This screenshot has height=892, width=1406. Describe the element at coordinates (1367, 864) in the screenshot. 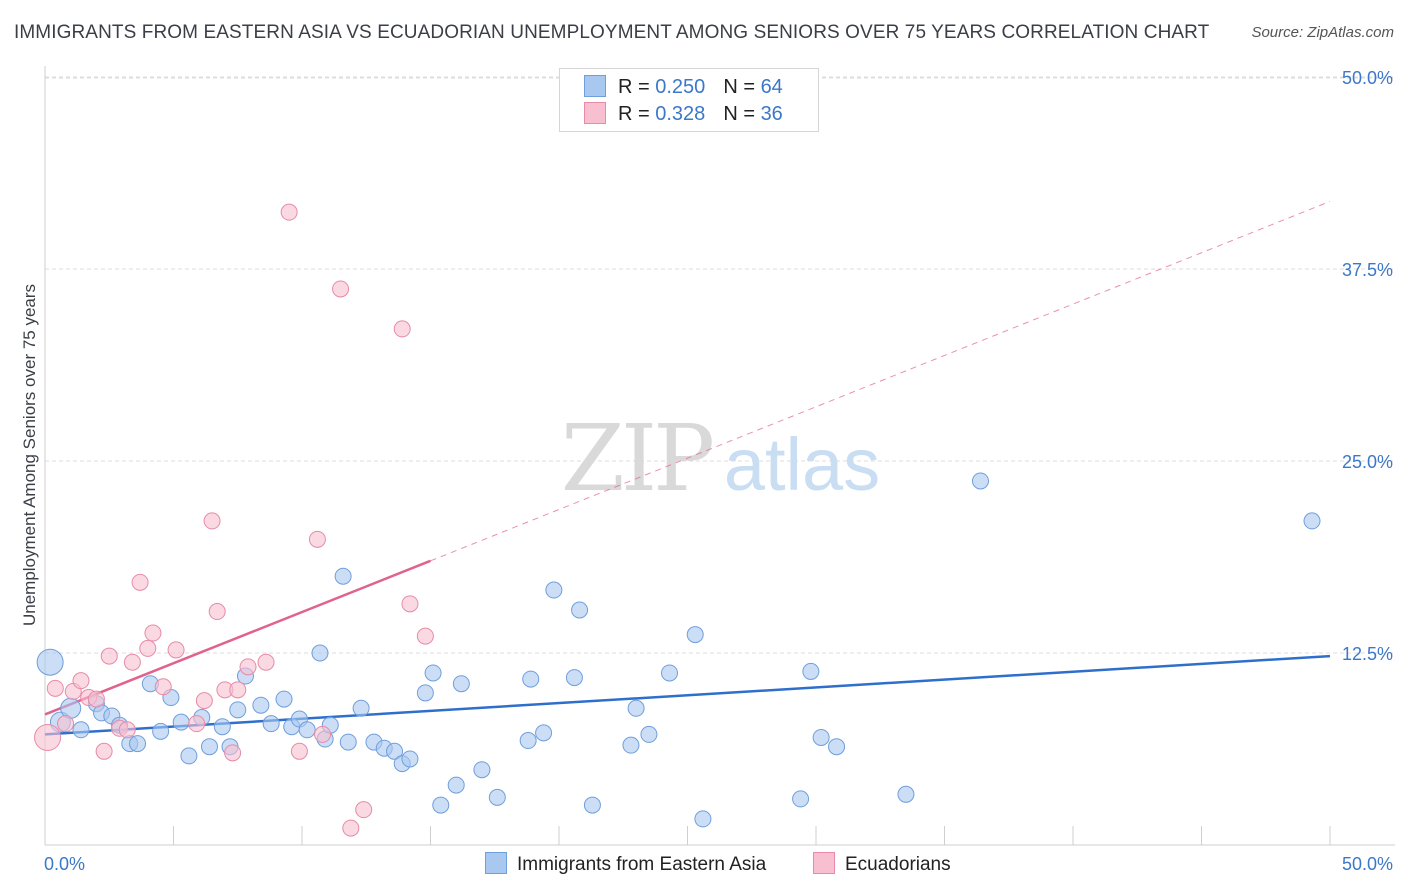

I see `x-tick-label-50: 50.0%` at that location.